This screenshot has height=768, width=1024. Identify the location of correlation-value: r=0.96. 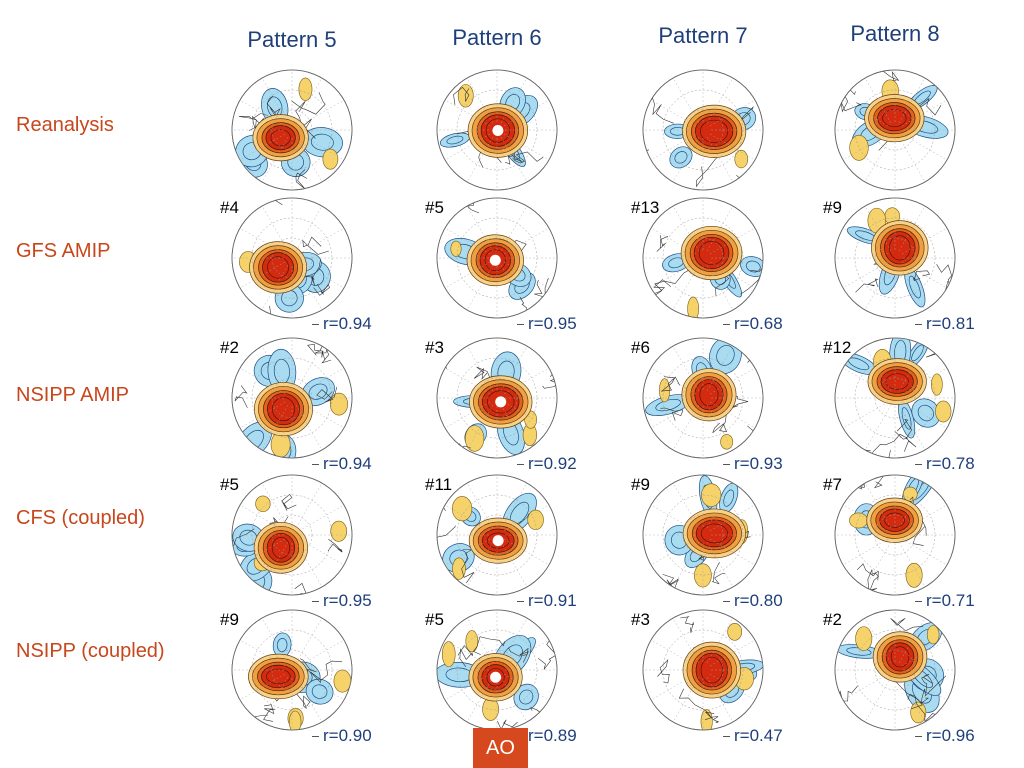
(945, 736).